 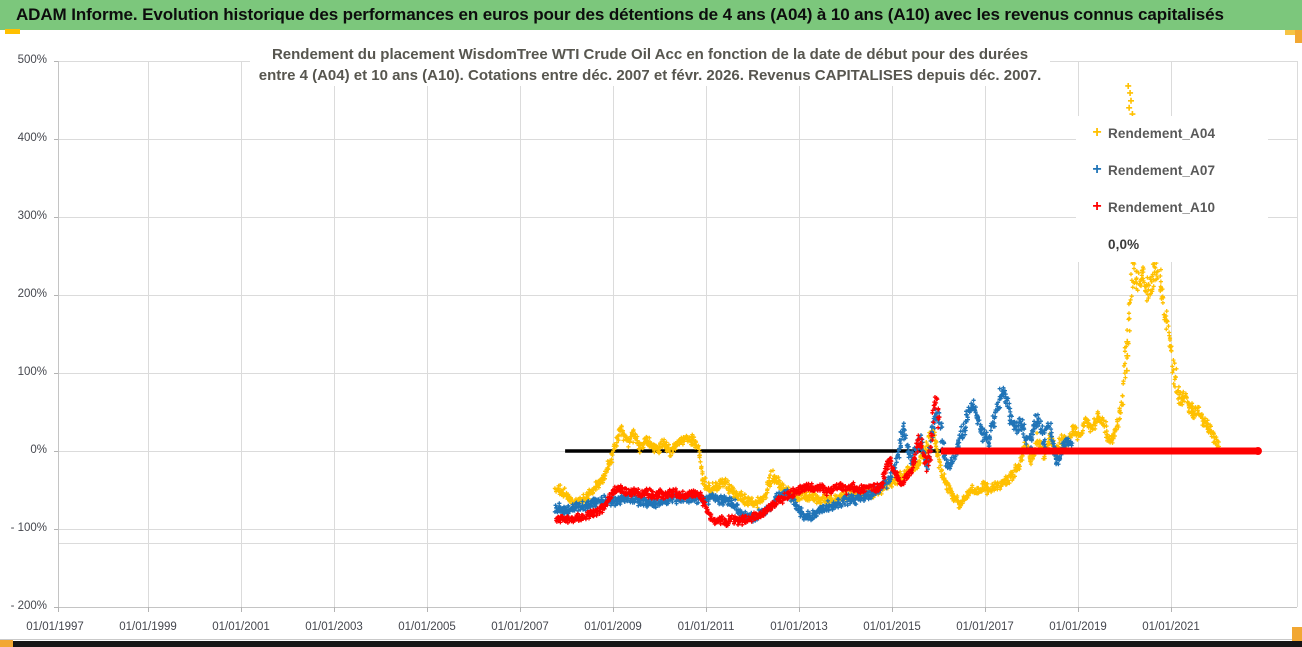 What do you see at coordinates (651, 639) in the screenshot?
I see `divider-line` at bounding box center [651, 639].